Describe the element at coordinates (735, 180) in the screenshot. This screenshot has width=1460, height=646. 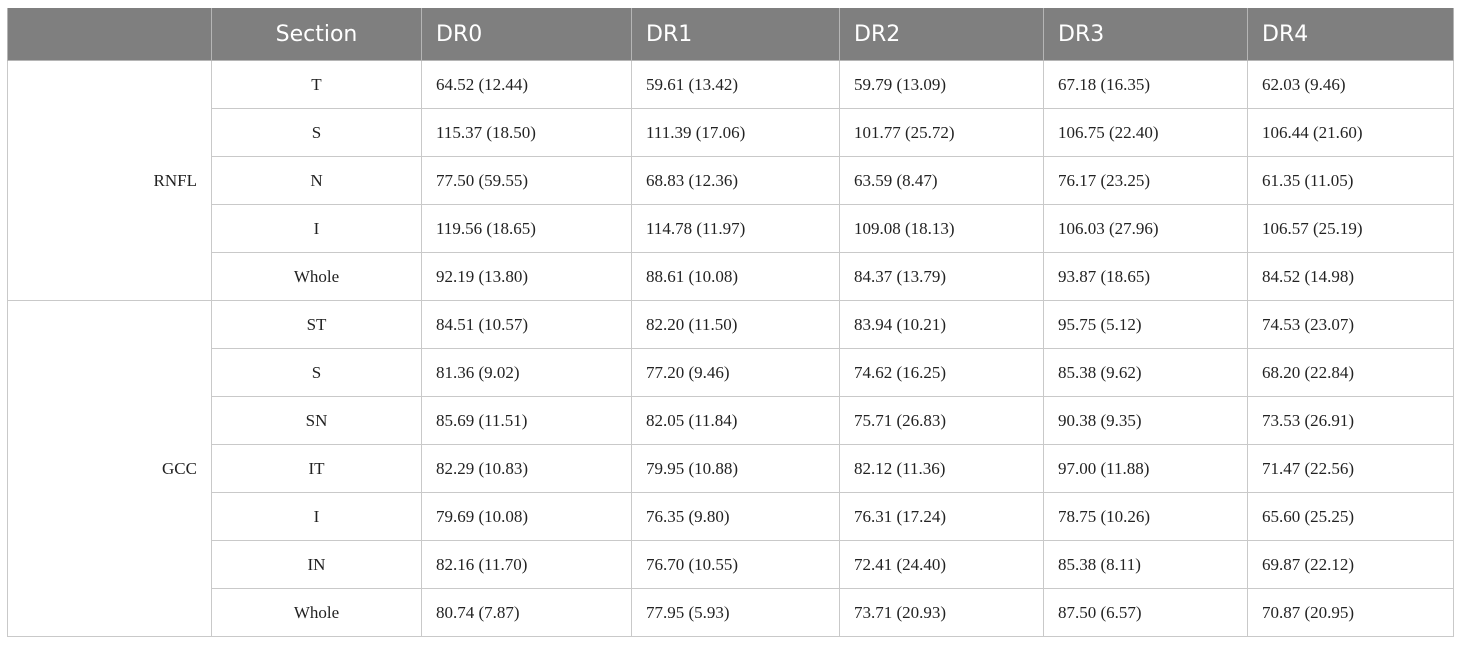
I see `value-cell: 68.83 (12.36)` at that location.